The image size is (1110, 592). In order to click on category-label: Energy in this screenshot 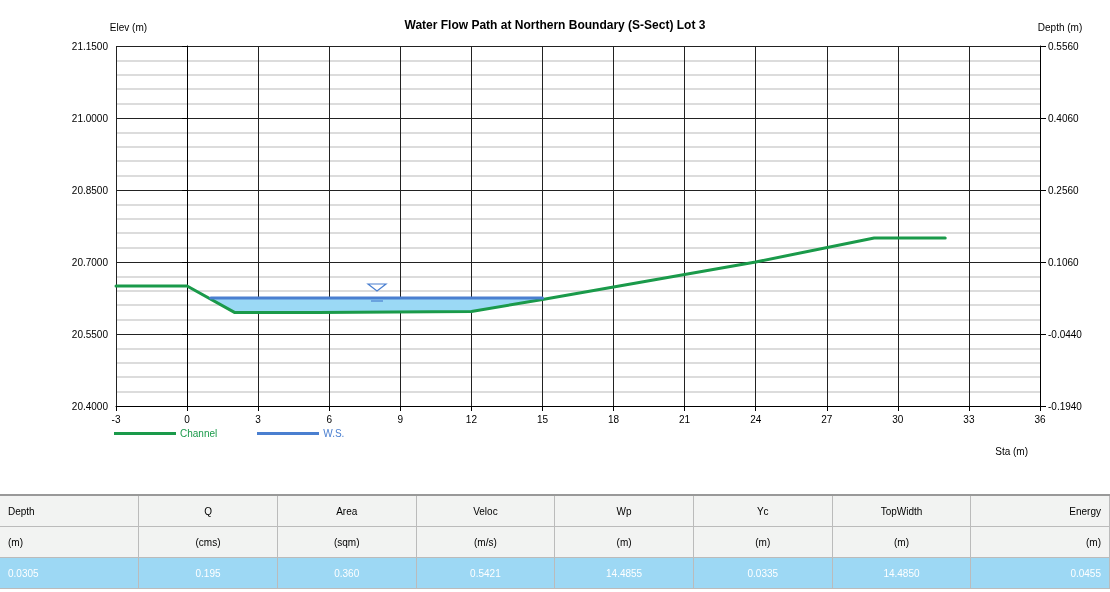, I will do `click(1040, 511)`.